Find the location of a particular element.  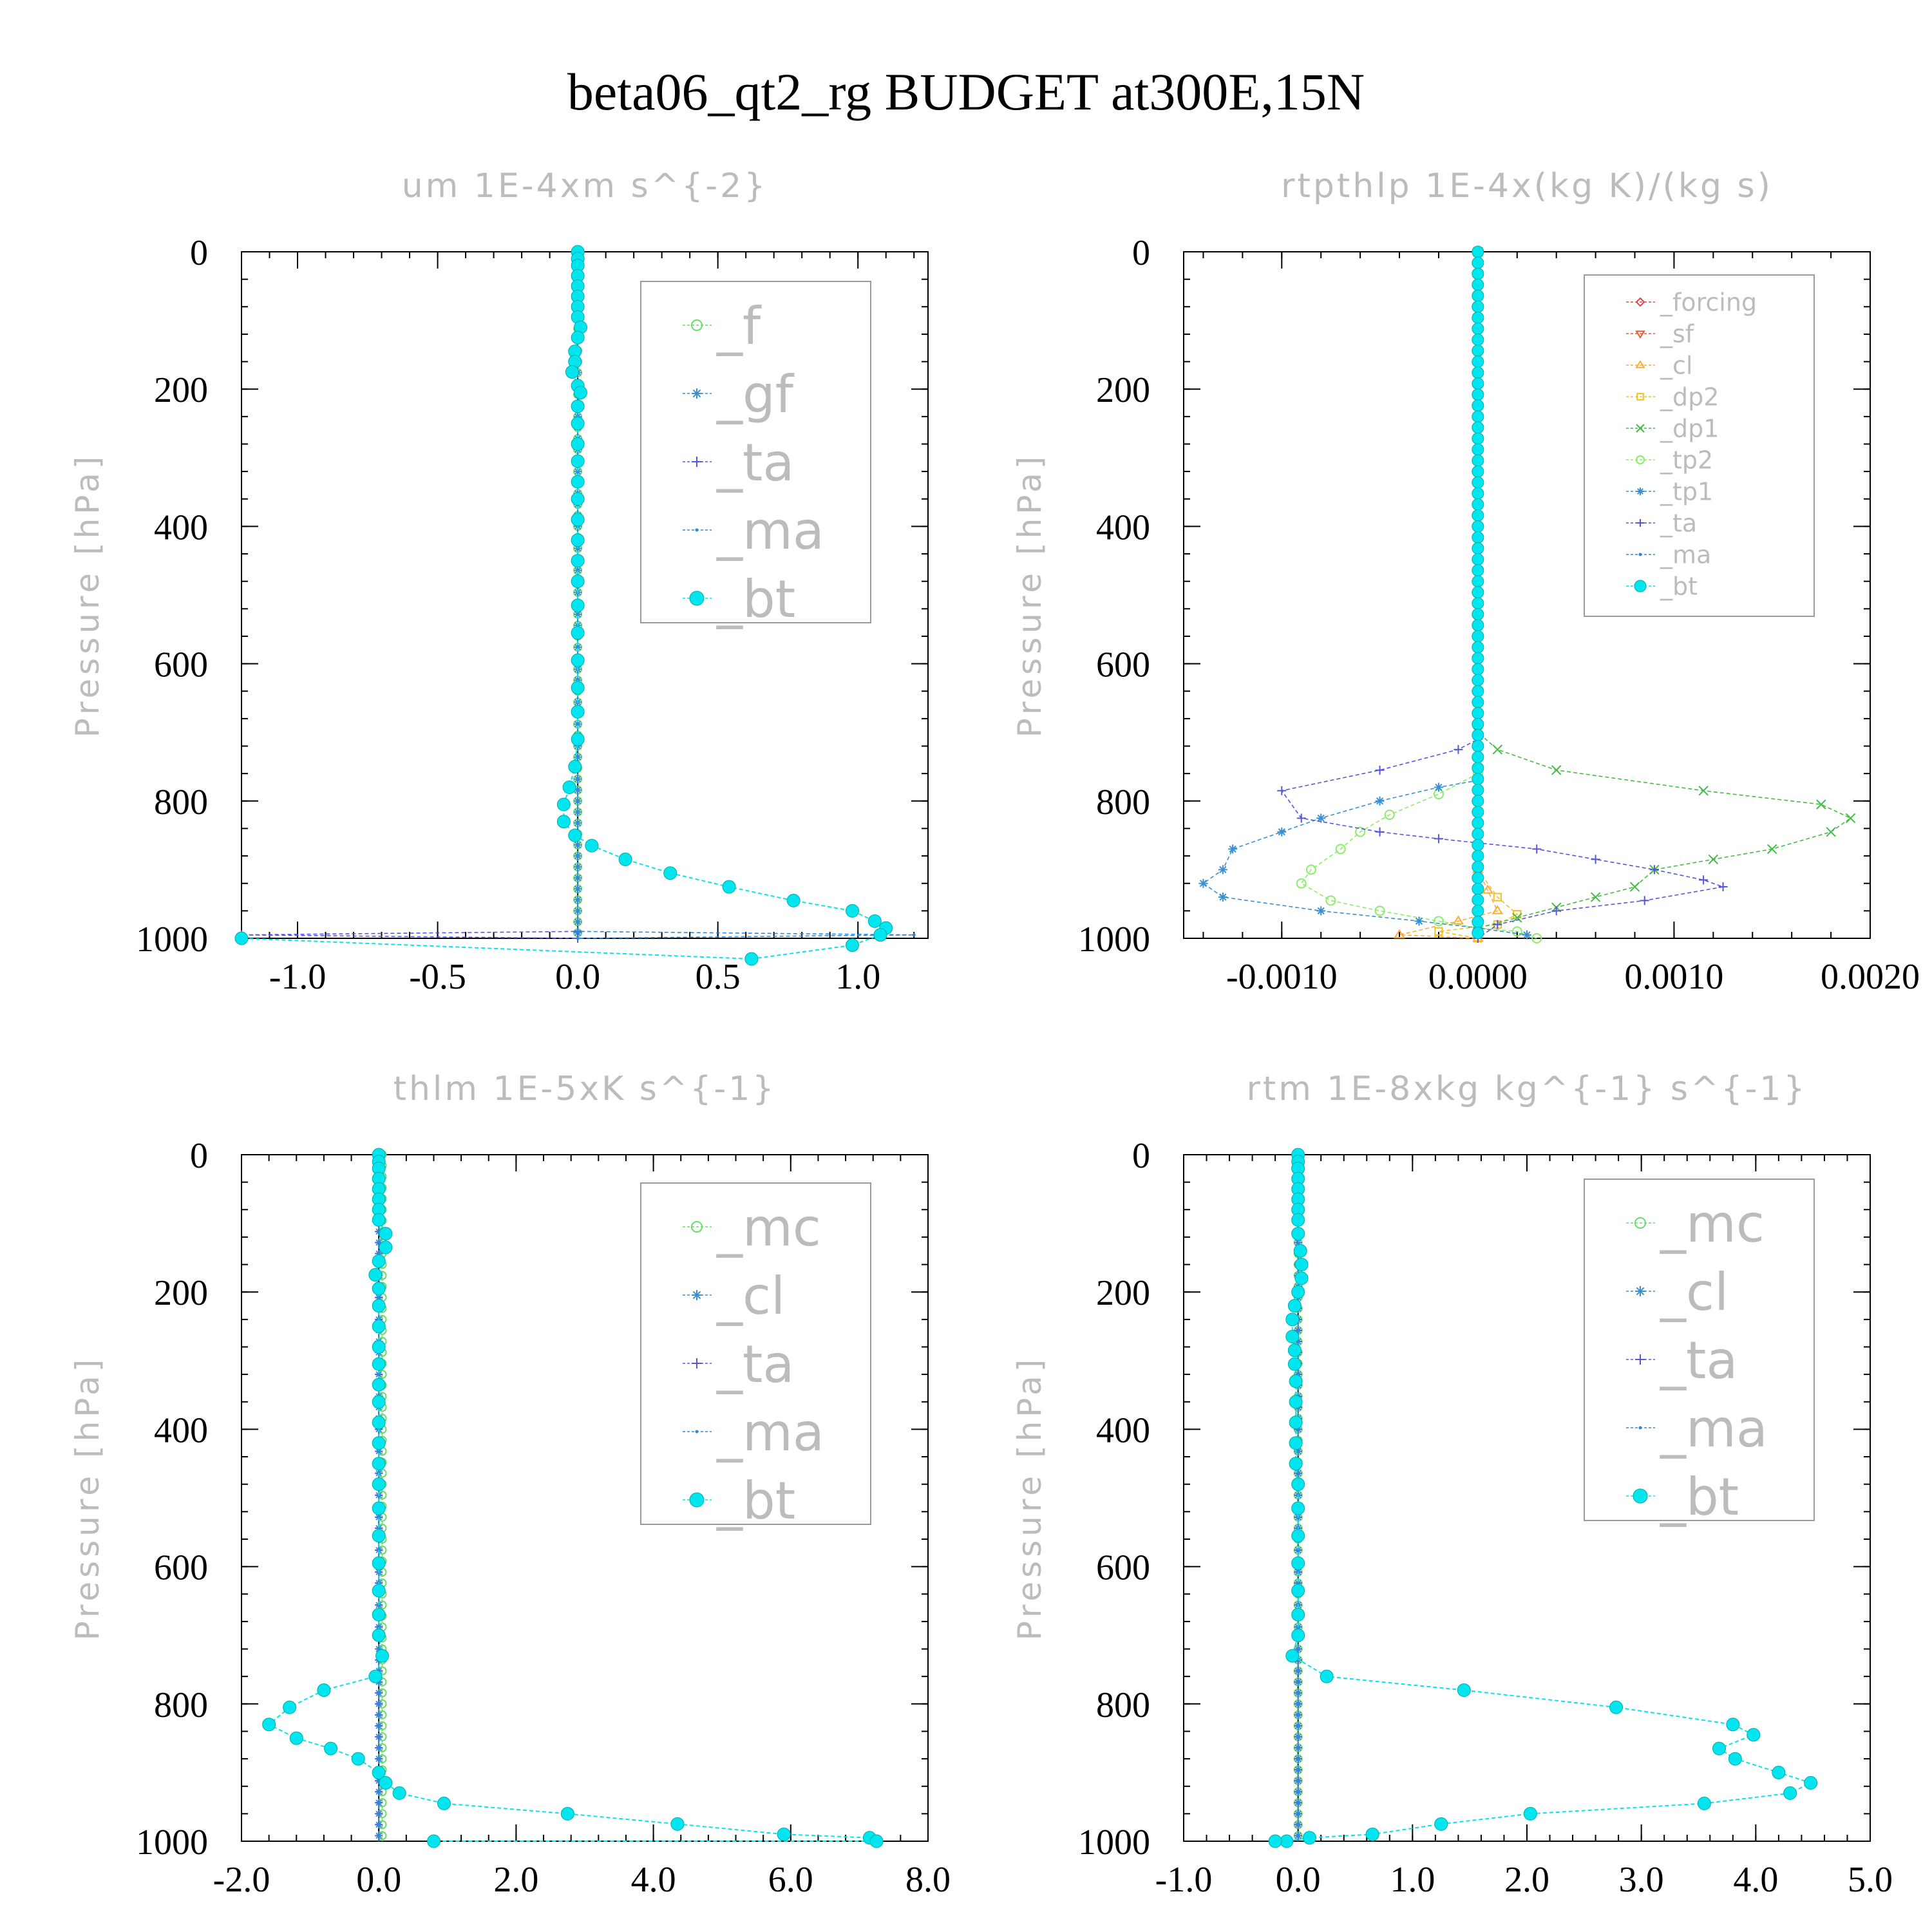

x-tick-label: 2.0 is located at coordinates (1527, 1880).